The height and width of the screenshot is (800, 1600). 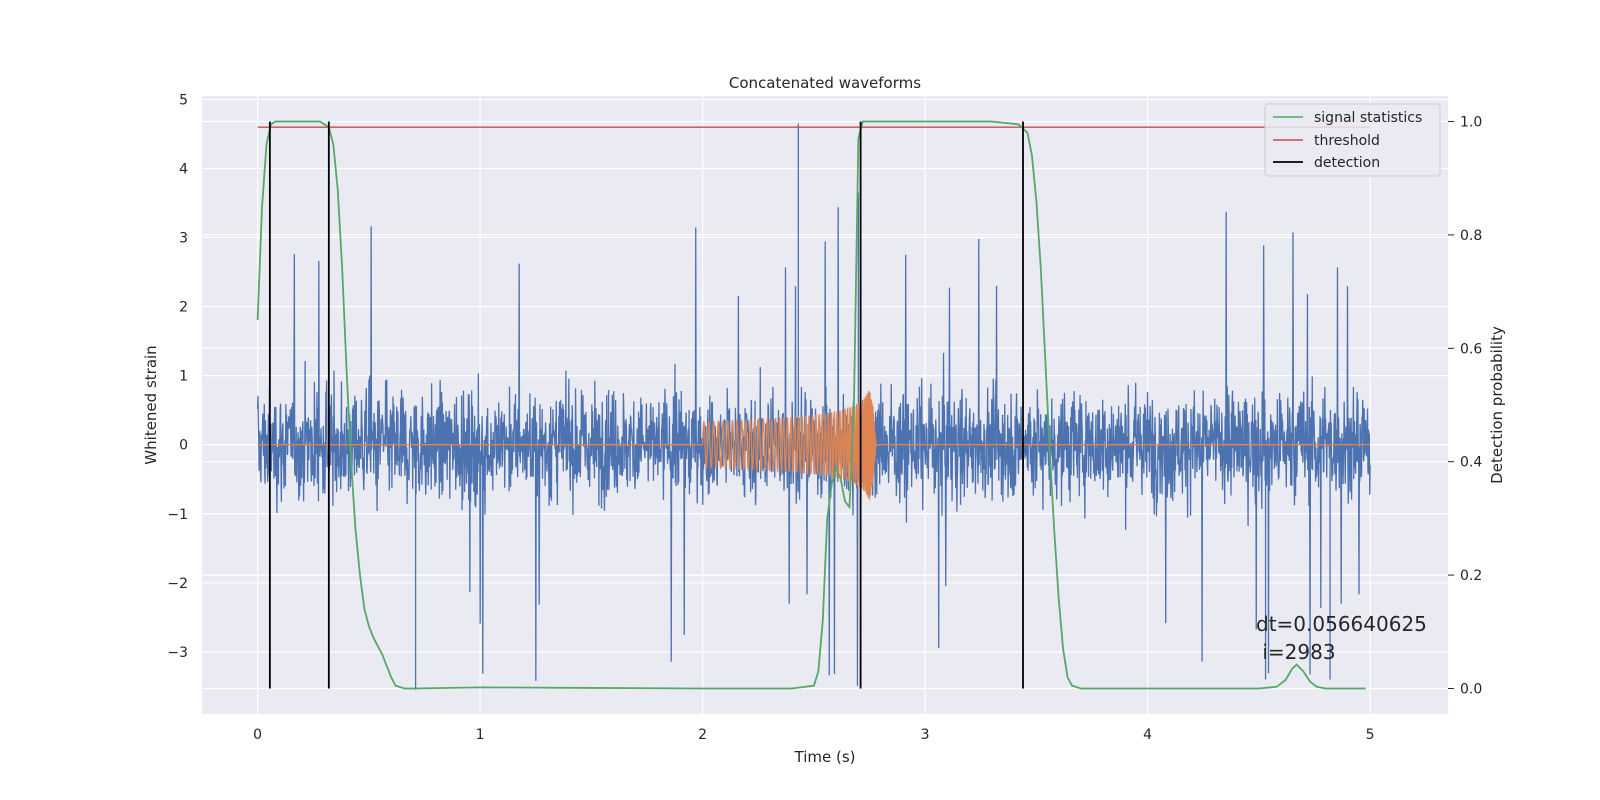 What do you see at coordinates (1347, 163) in the screenshot?
I see `legend-label-detection: detection` at bounding box center [1347, 163].